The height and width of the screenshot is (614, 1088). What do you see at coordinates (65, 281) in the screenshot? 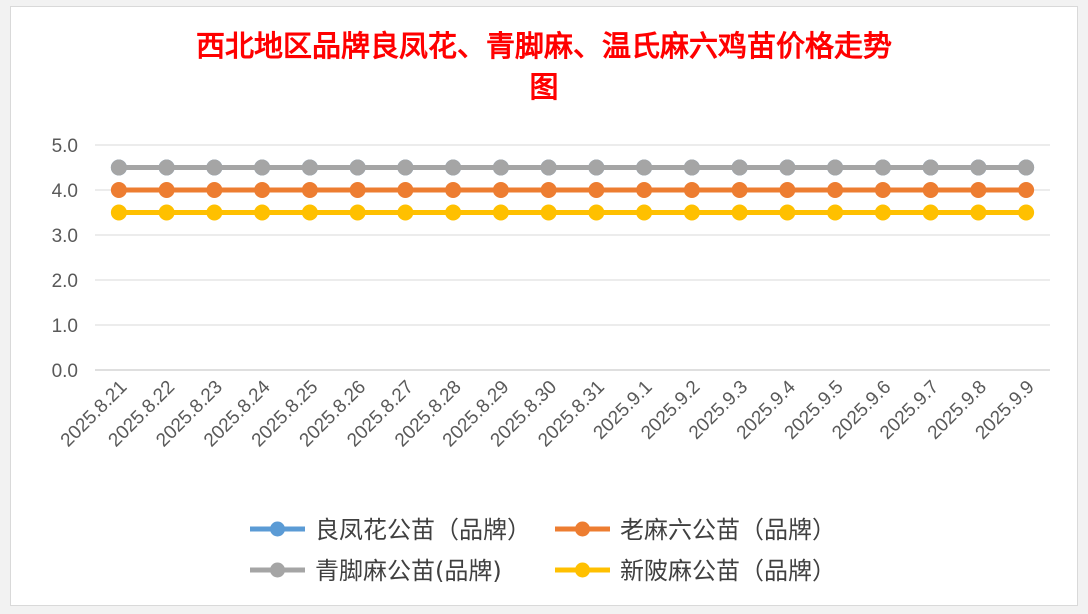
I see `y-tick-label: 2.0` at bounding box center [65, 281].